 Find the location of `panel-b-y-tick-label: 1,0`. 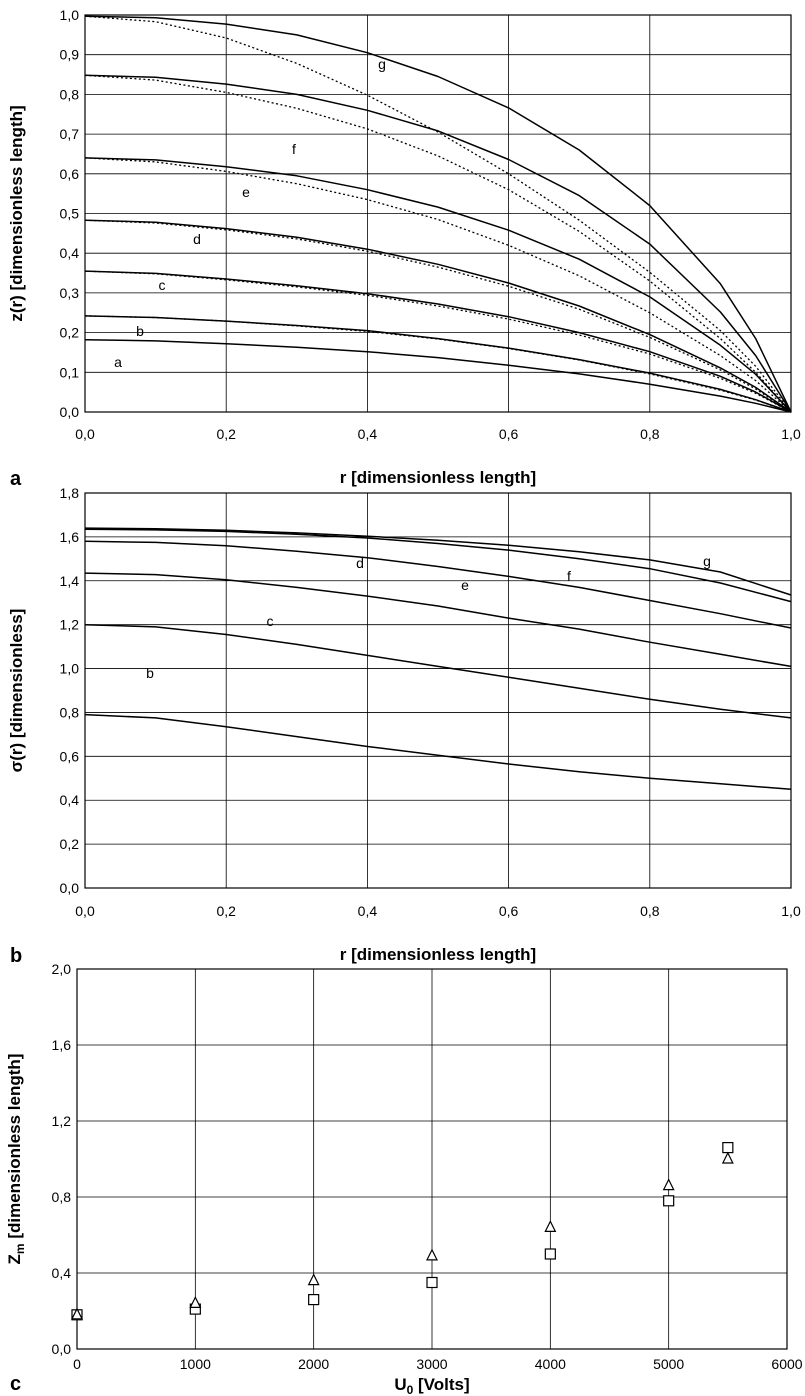

panel-b-y-tick-label: 1,0 is located at coordinates (70, 669).